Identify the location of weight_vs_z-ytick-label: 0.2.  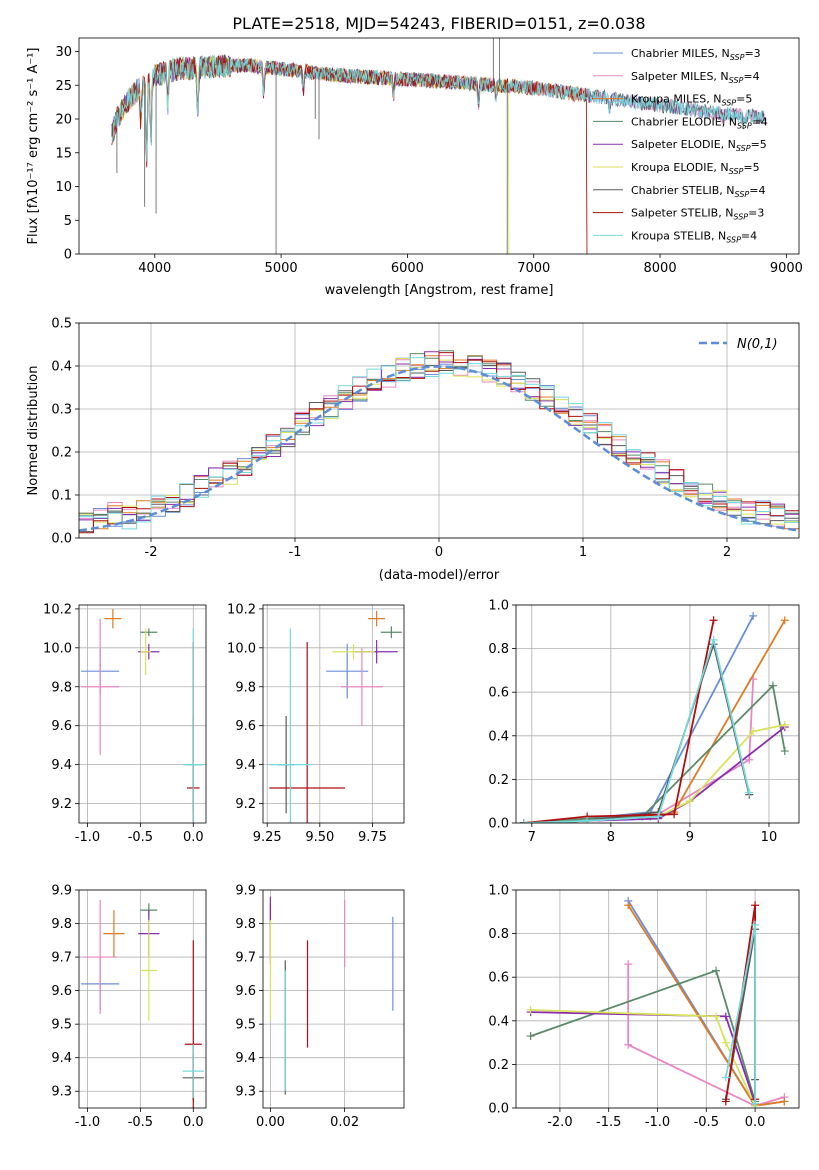
(498, 1065).